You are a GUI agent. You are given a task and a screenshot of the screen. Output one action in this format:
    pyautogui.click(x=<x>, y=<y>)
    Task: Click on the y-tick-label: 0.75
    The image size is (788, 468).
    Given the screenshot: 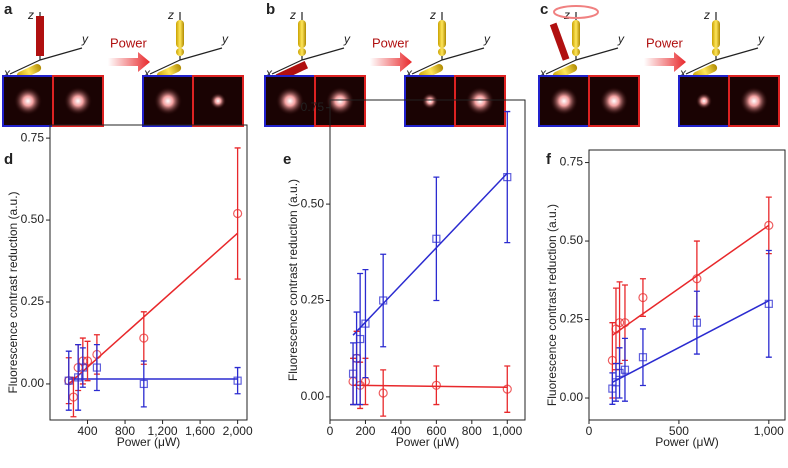 What is the action you would take?
    pyautogui.click(x=572, y=162)
    